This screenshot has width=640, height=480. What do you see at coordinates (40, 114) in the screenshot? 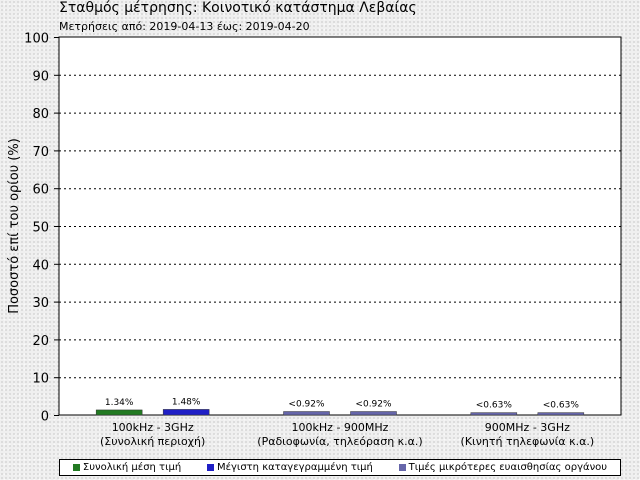
I see `y-tick-label: 80` at bounding box center [40, 114].